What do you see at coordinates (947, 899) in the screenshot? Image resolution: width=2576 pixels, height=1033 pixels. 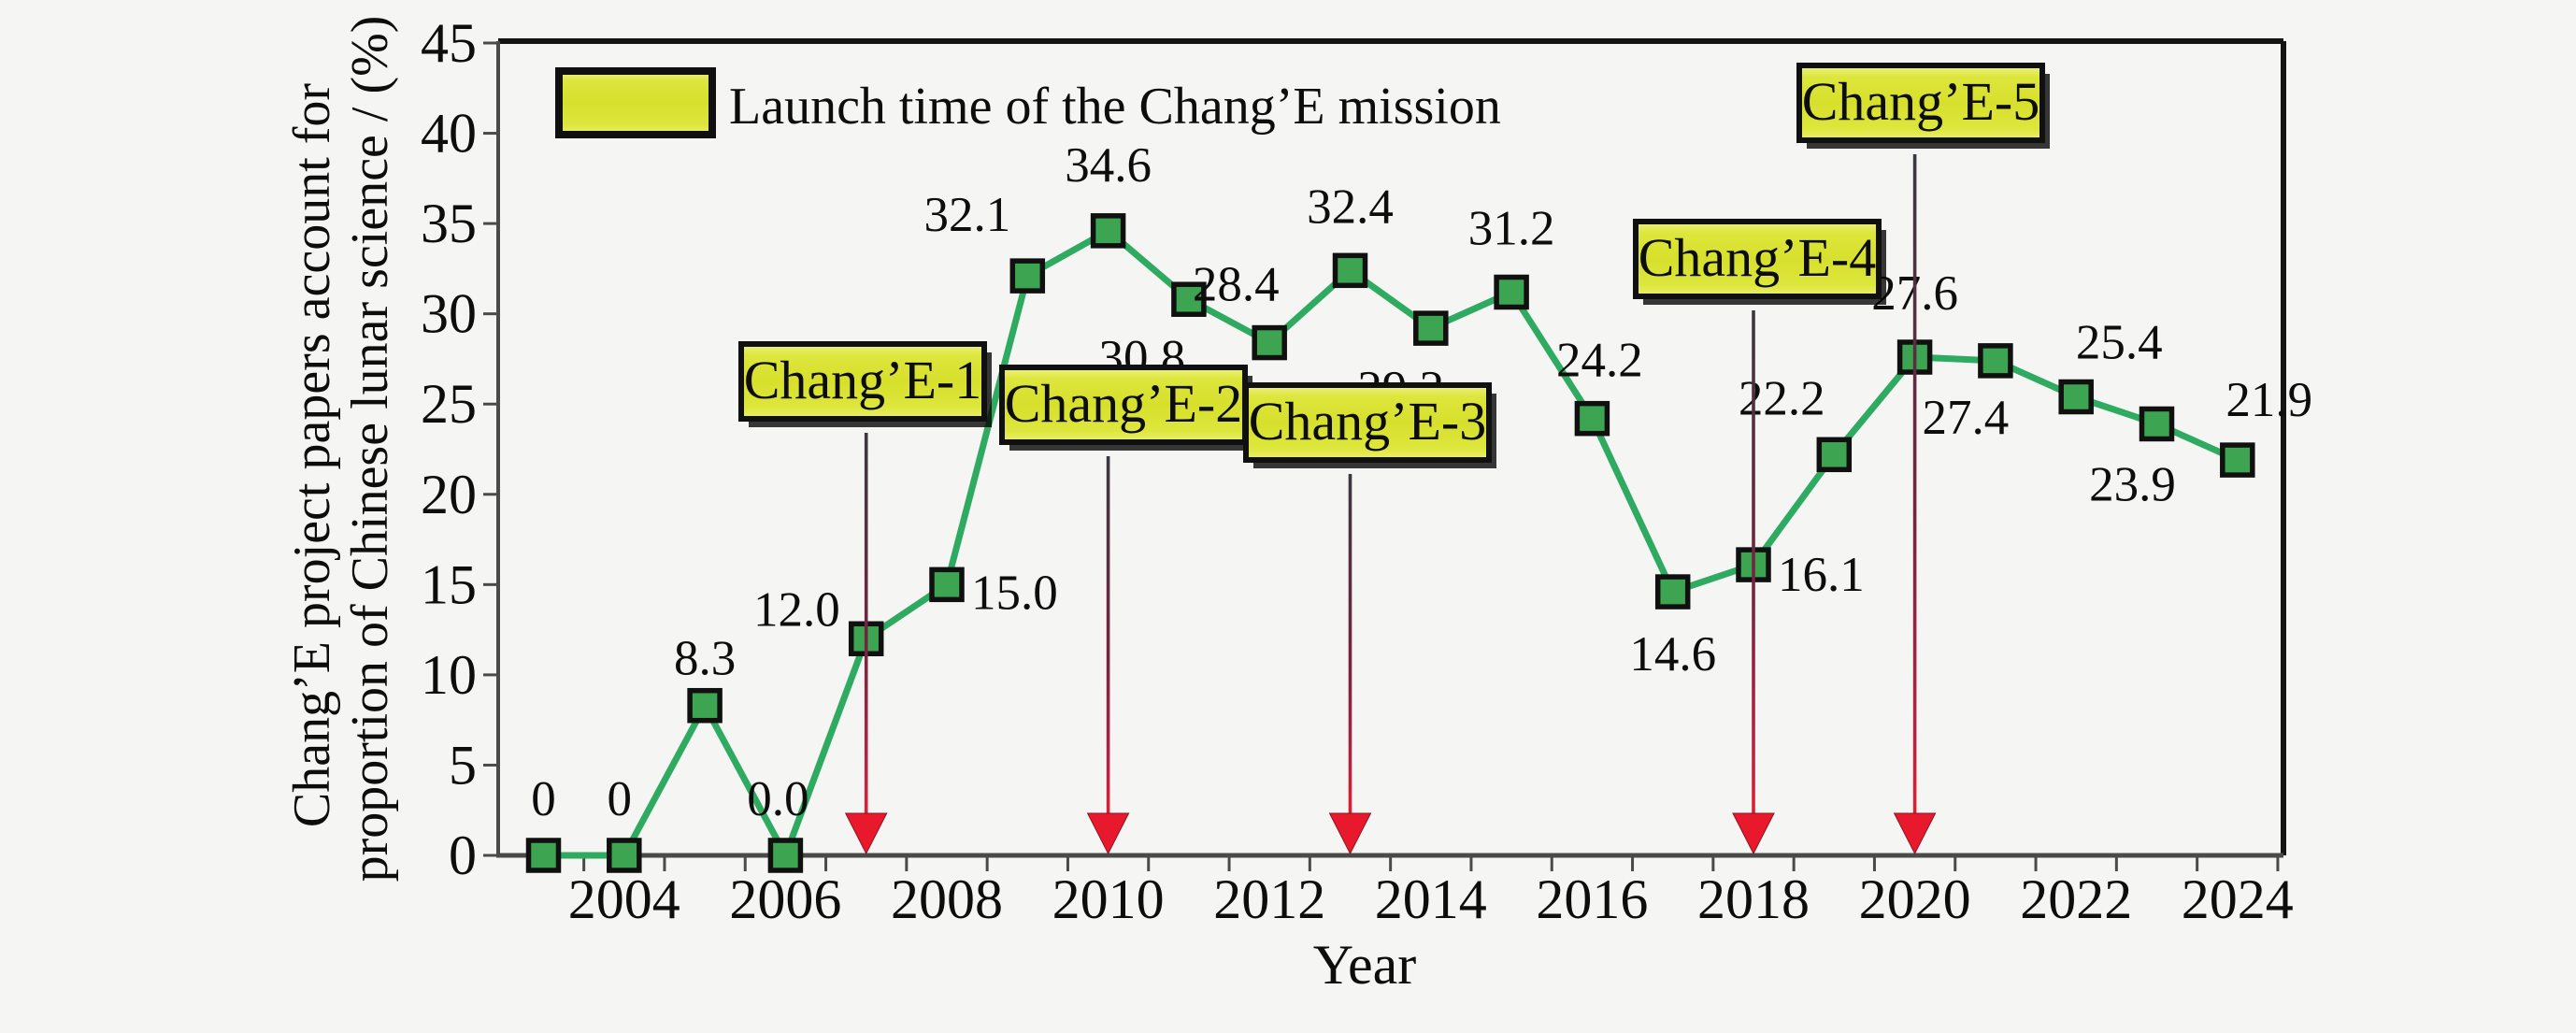 I see `x-tick-label: 2008` at bounding box center [947, 899].